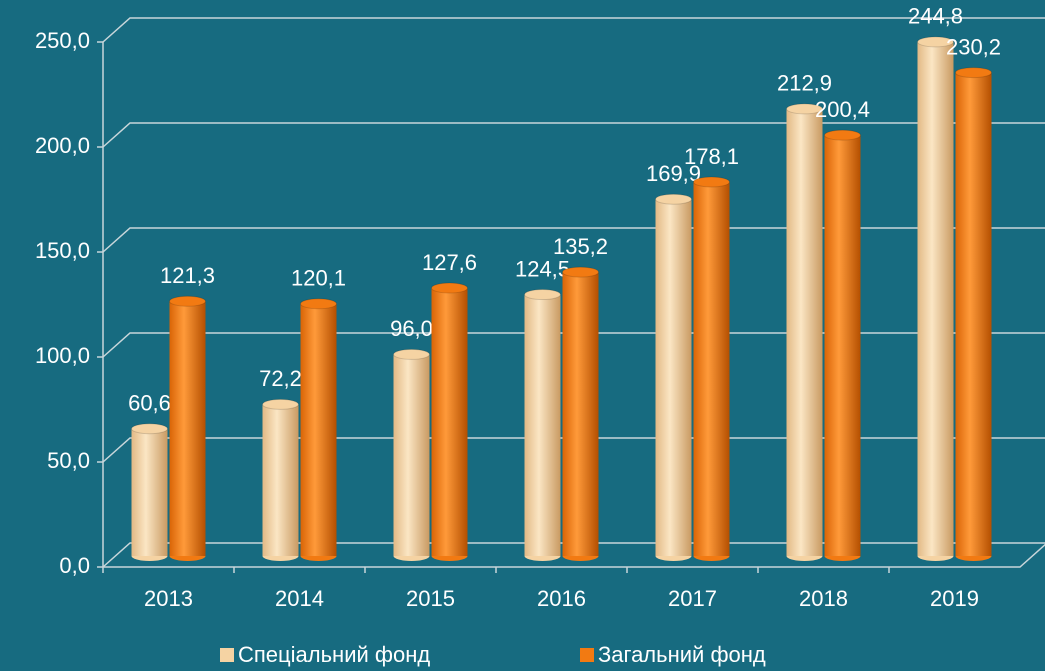  What do you see at coordinates (62, 355) in the screenshot?
I see `y-tick-label: 100,0` at bounding box center [62, 355].